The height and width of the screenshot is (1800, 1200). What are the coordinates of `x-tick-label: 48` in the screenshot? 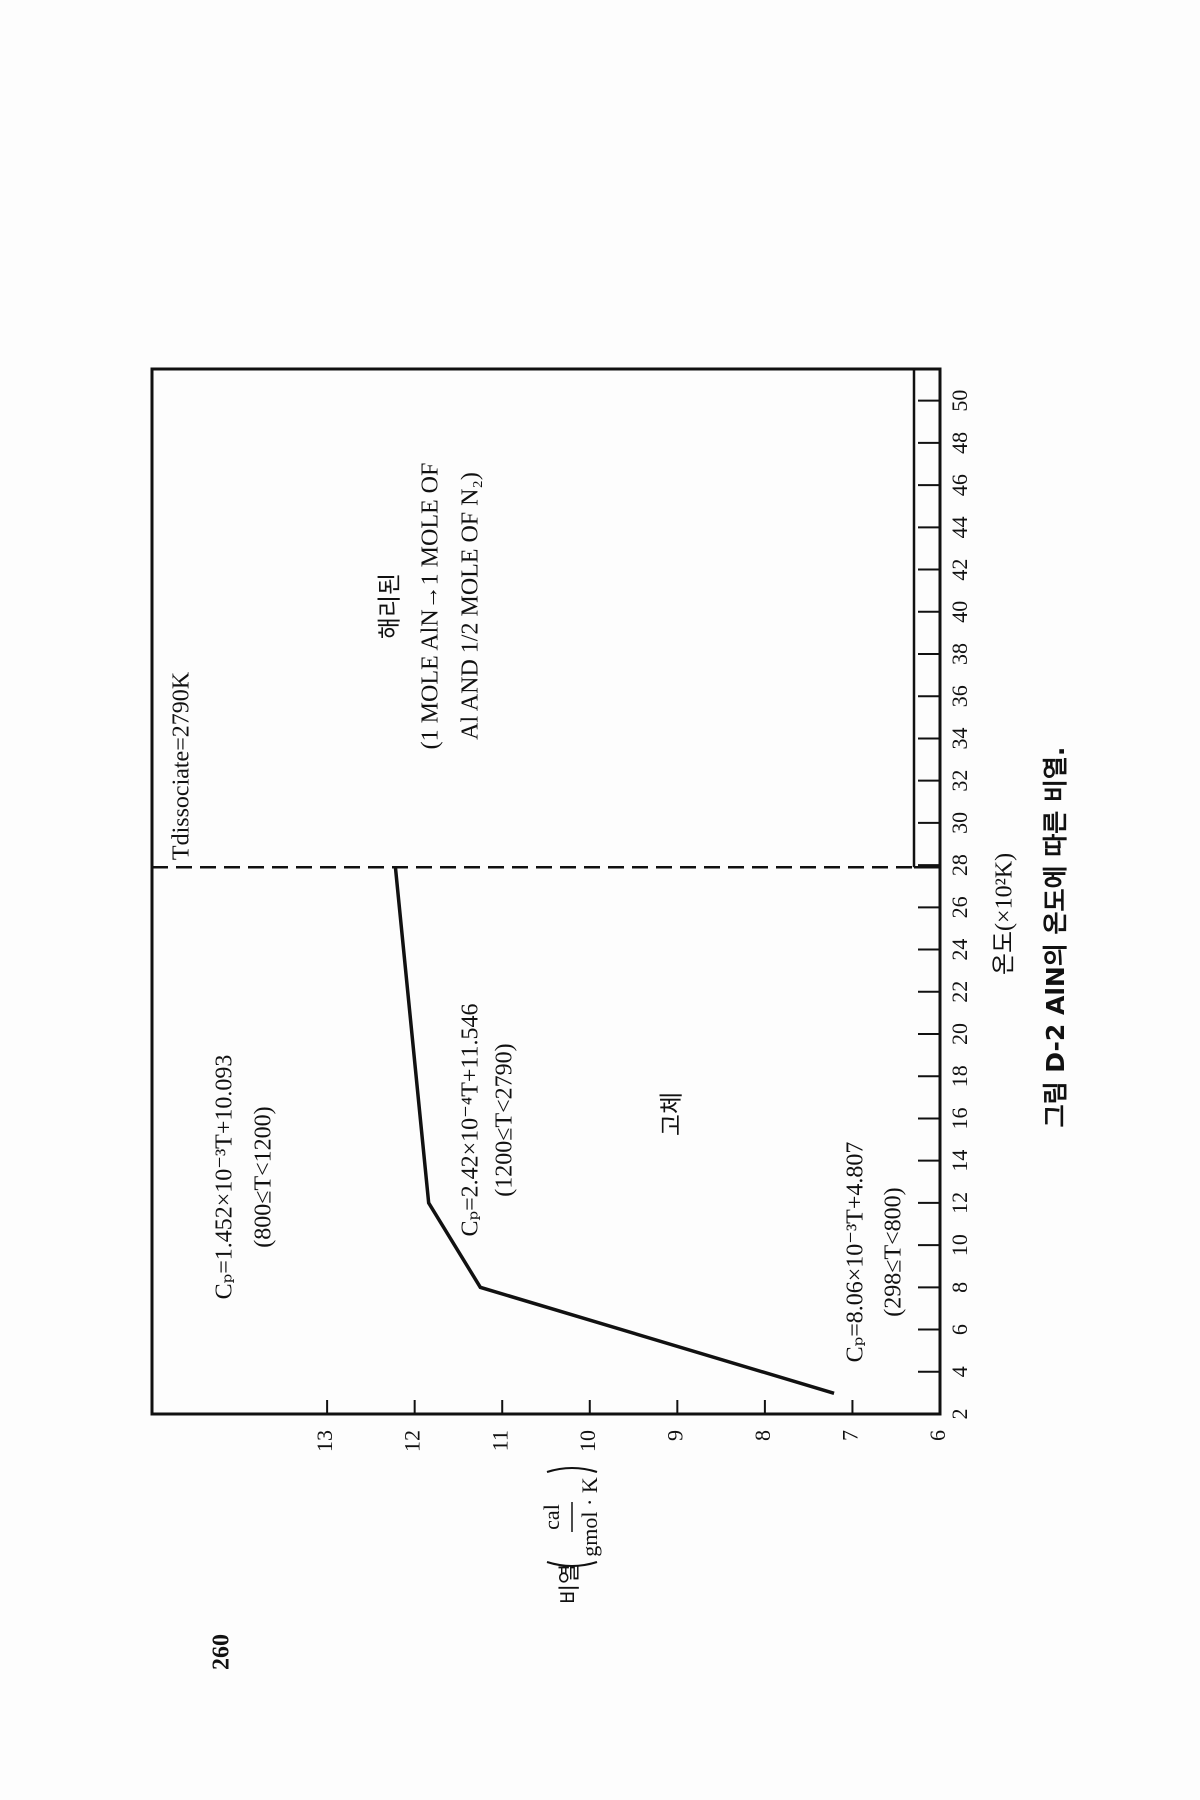 It's located at (959, 443).